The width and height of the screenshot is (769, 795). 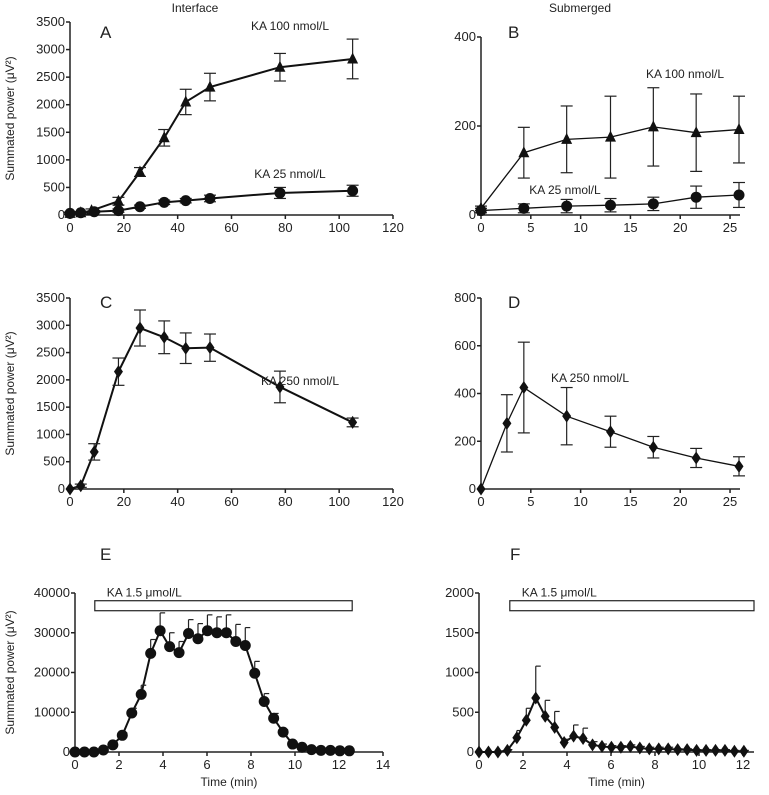 What do you see at coordinates (730, 501) in the screenshot?
I see `x-tick-label: 25` at bounding box center [730, 501].